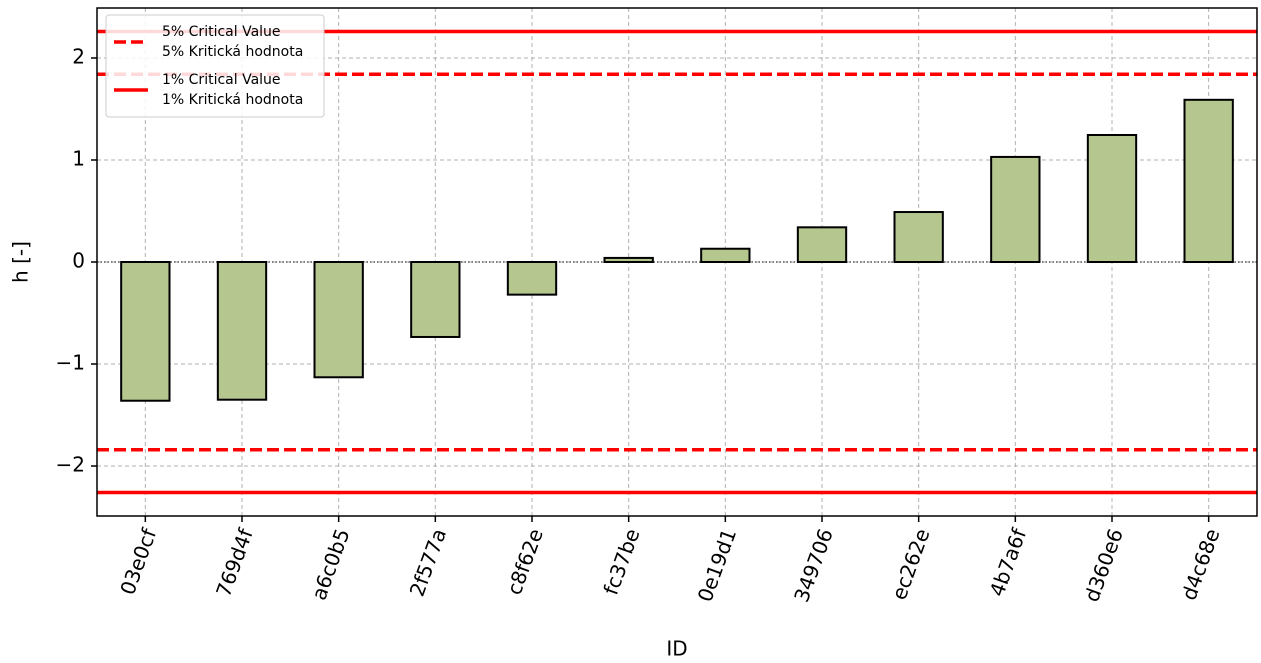  I want to click on x-axis-label: ID, so click(676, 649).